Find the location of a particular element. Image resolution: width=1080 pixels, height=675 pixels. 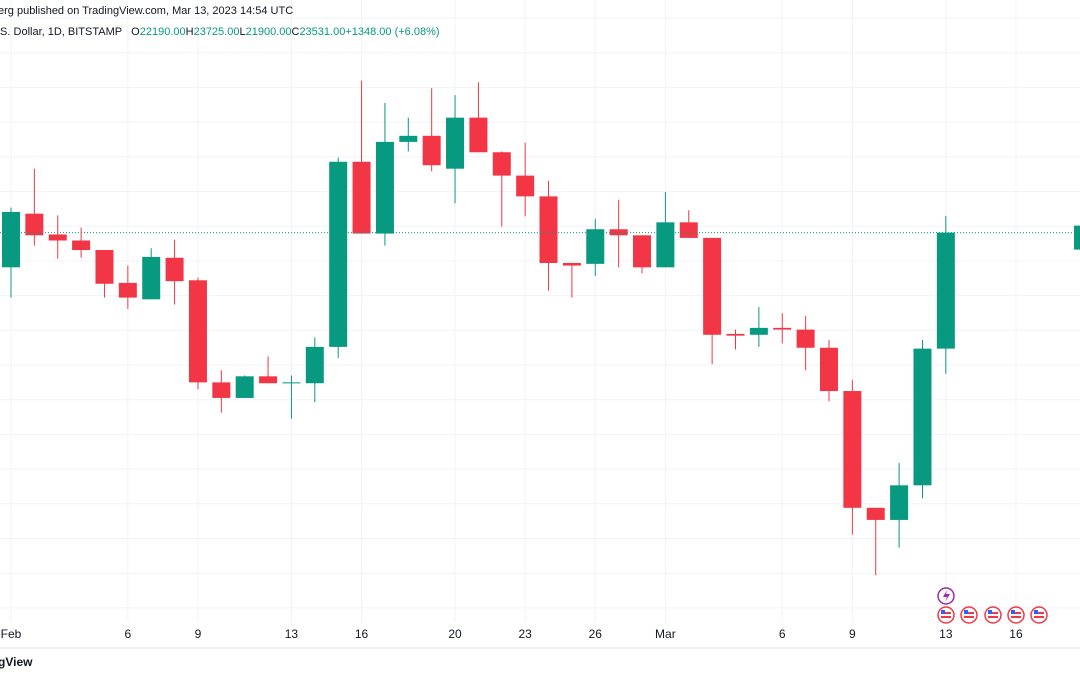

watermark: gView is located at coordinates (16, 662).